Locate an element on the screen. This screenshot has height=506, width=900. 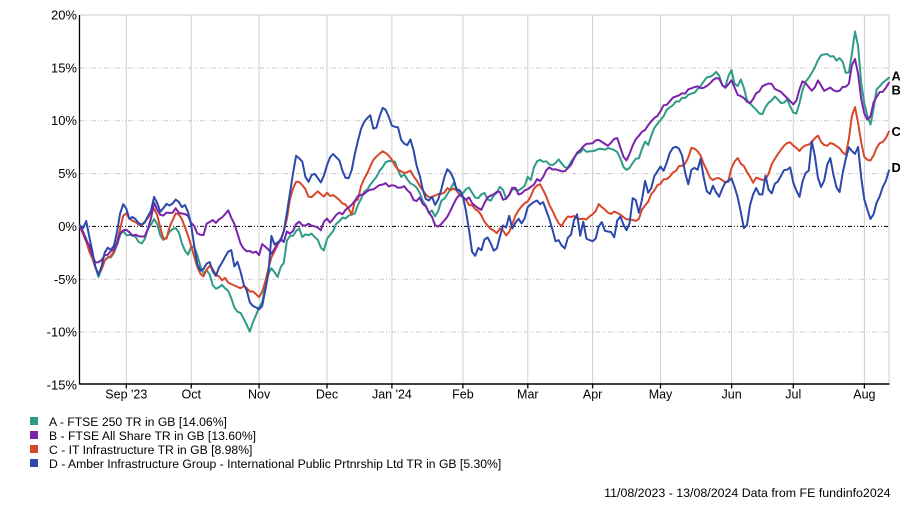
svg-text: Oct is located at coordinates (191, 395).